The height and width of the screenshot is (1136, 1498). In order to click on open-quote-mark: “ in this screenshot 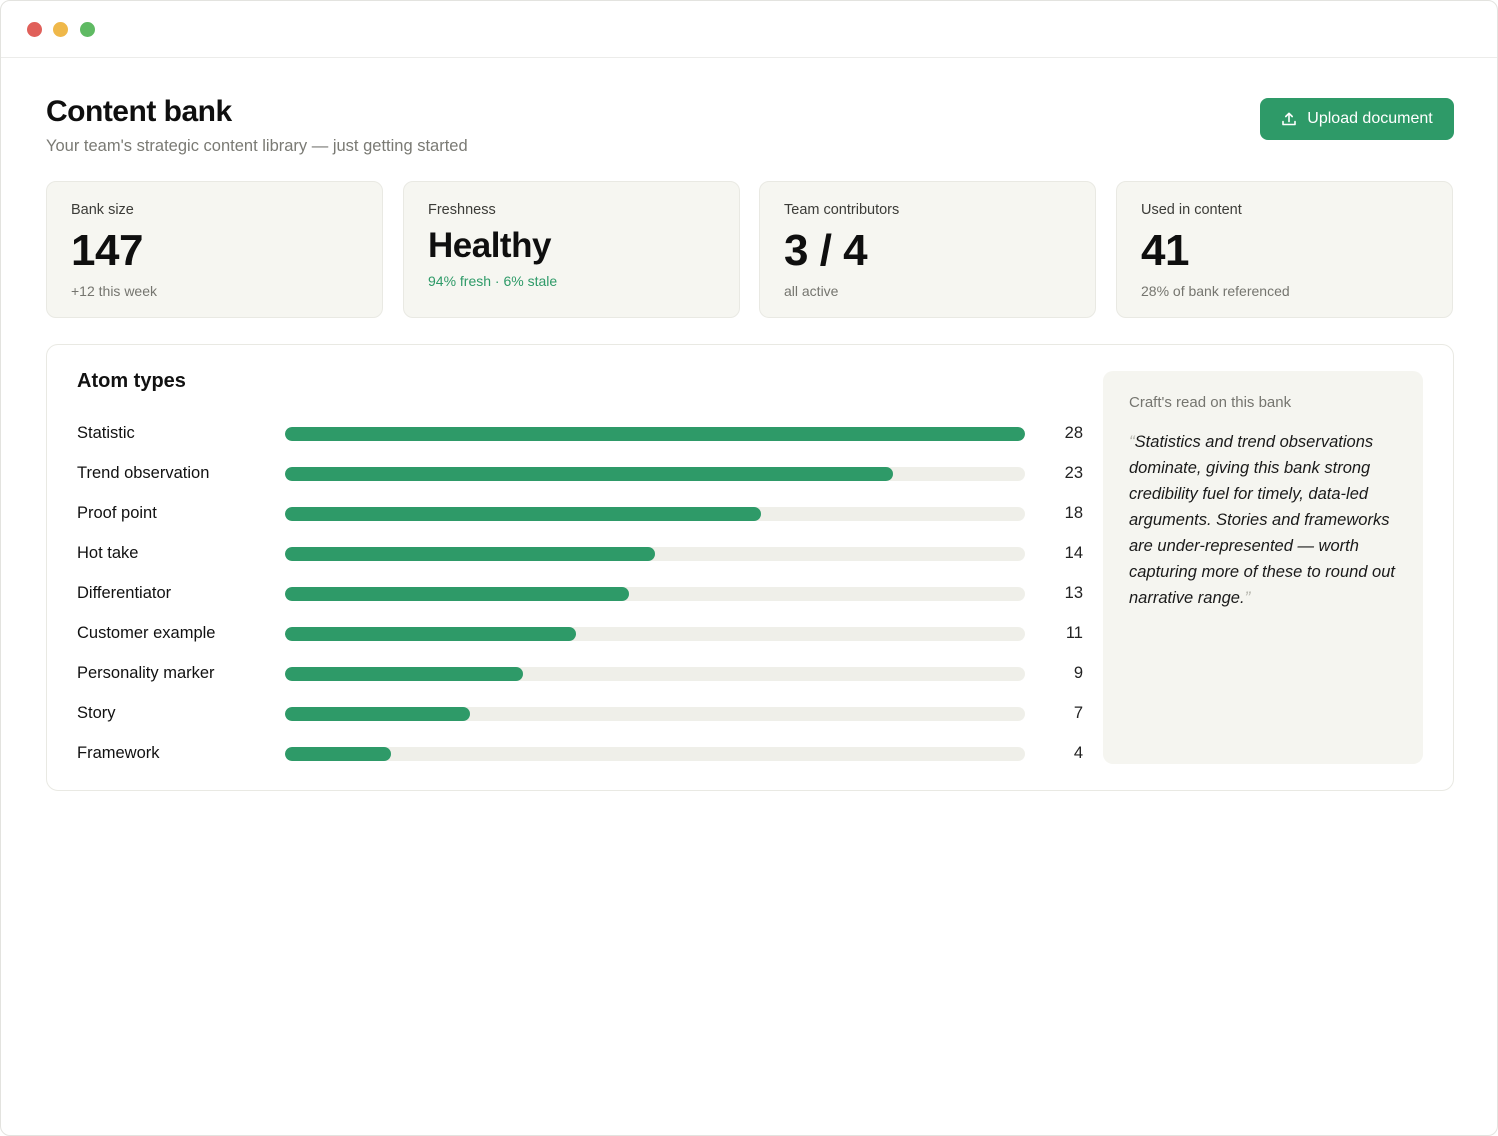, I will do `click(1132, 441)`.